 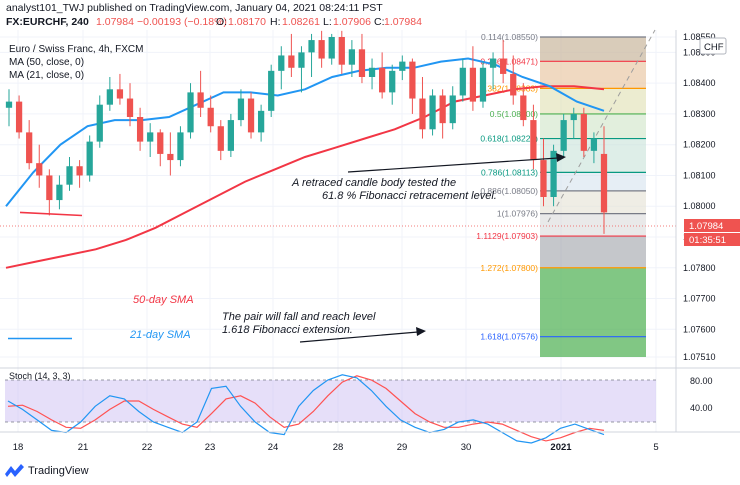 I want to click on tradingview-logo: TradingView, so click(x=47, y=470).